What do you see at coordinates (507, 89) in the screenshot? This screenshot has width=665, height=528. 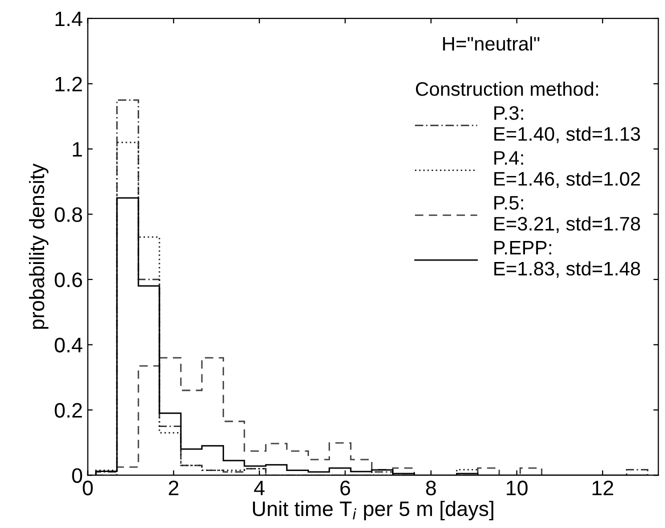 I see `legend-title: Construction method:` at bounding box center [507, 89].